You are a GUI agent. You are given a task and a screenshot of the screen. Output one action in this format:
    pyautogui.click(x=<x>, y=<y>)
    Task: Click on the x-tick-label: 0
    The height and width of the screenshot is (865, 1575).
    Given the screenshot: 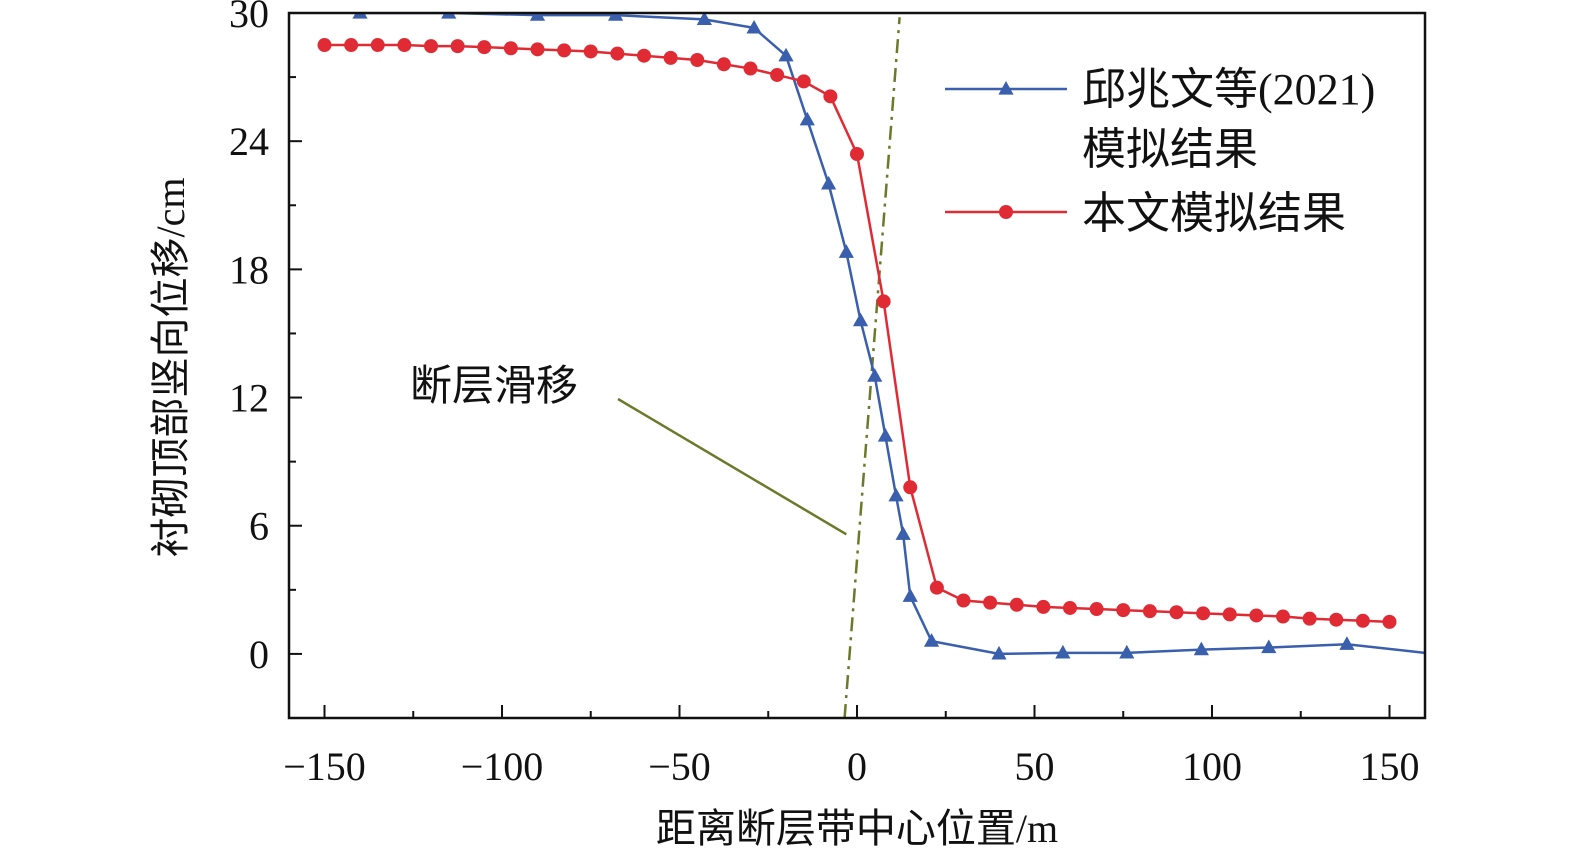 What is the action you would take?
    pyautogui.click(x=857, y=766)
    